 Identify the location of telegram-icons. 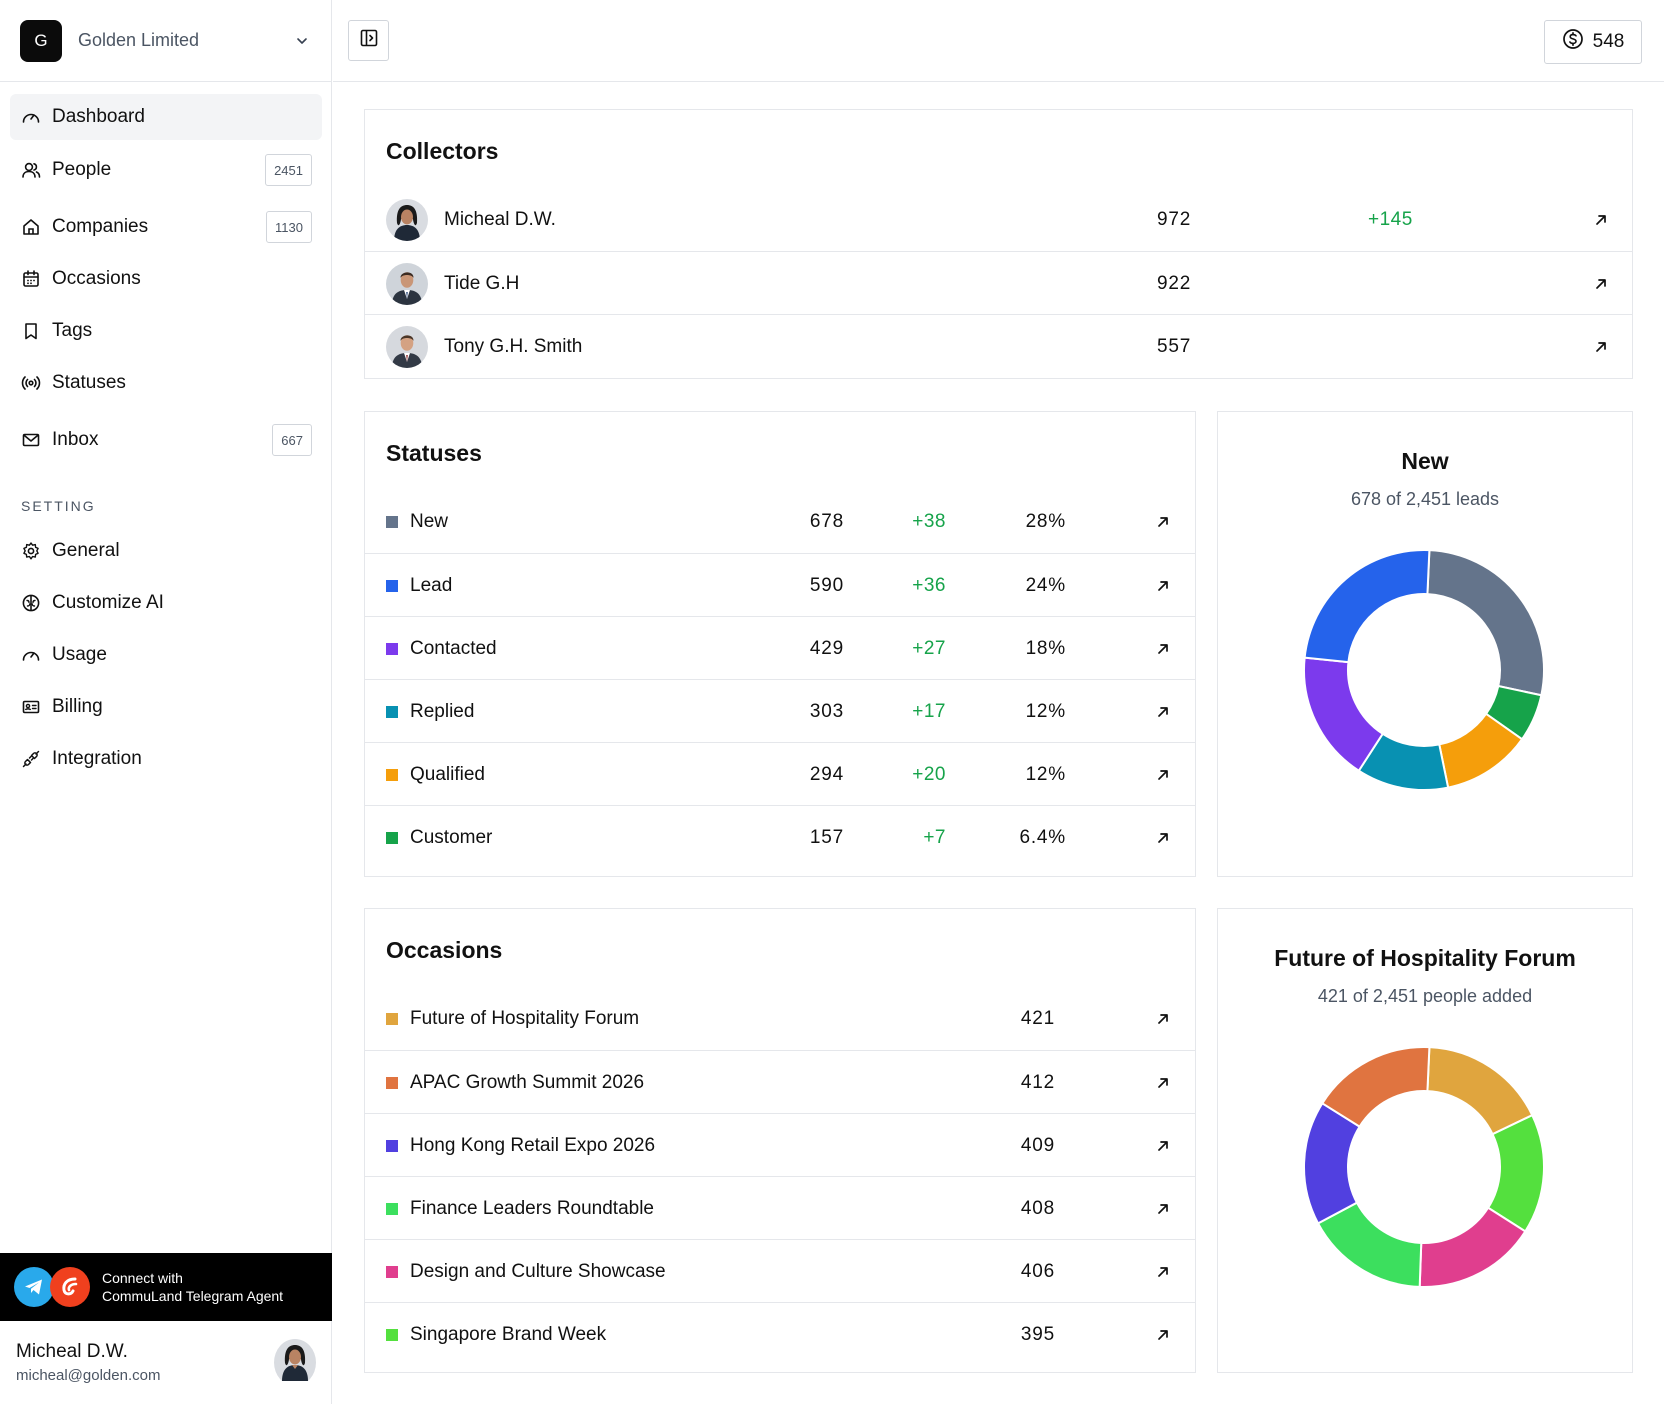
(54, 1287).